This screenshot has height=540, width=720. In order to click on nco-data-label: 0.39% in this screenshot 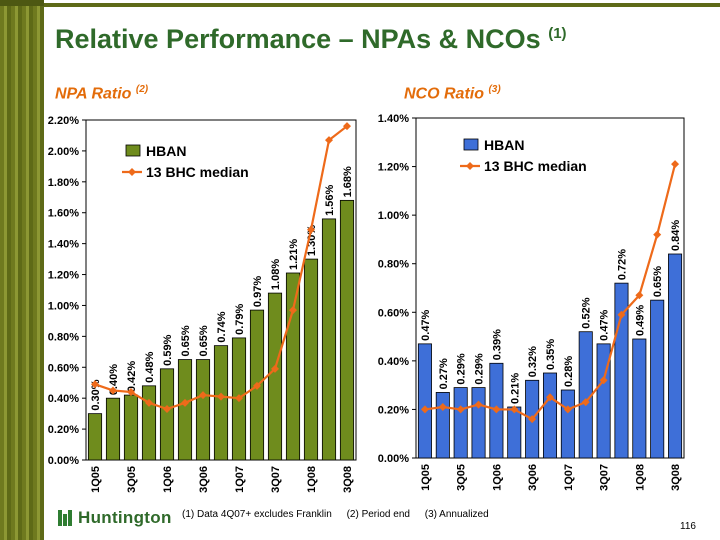, I will do `click(497, 344)`.